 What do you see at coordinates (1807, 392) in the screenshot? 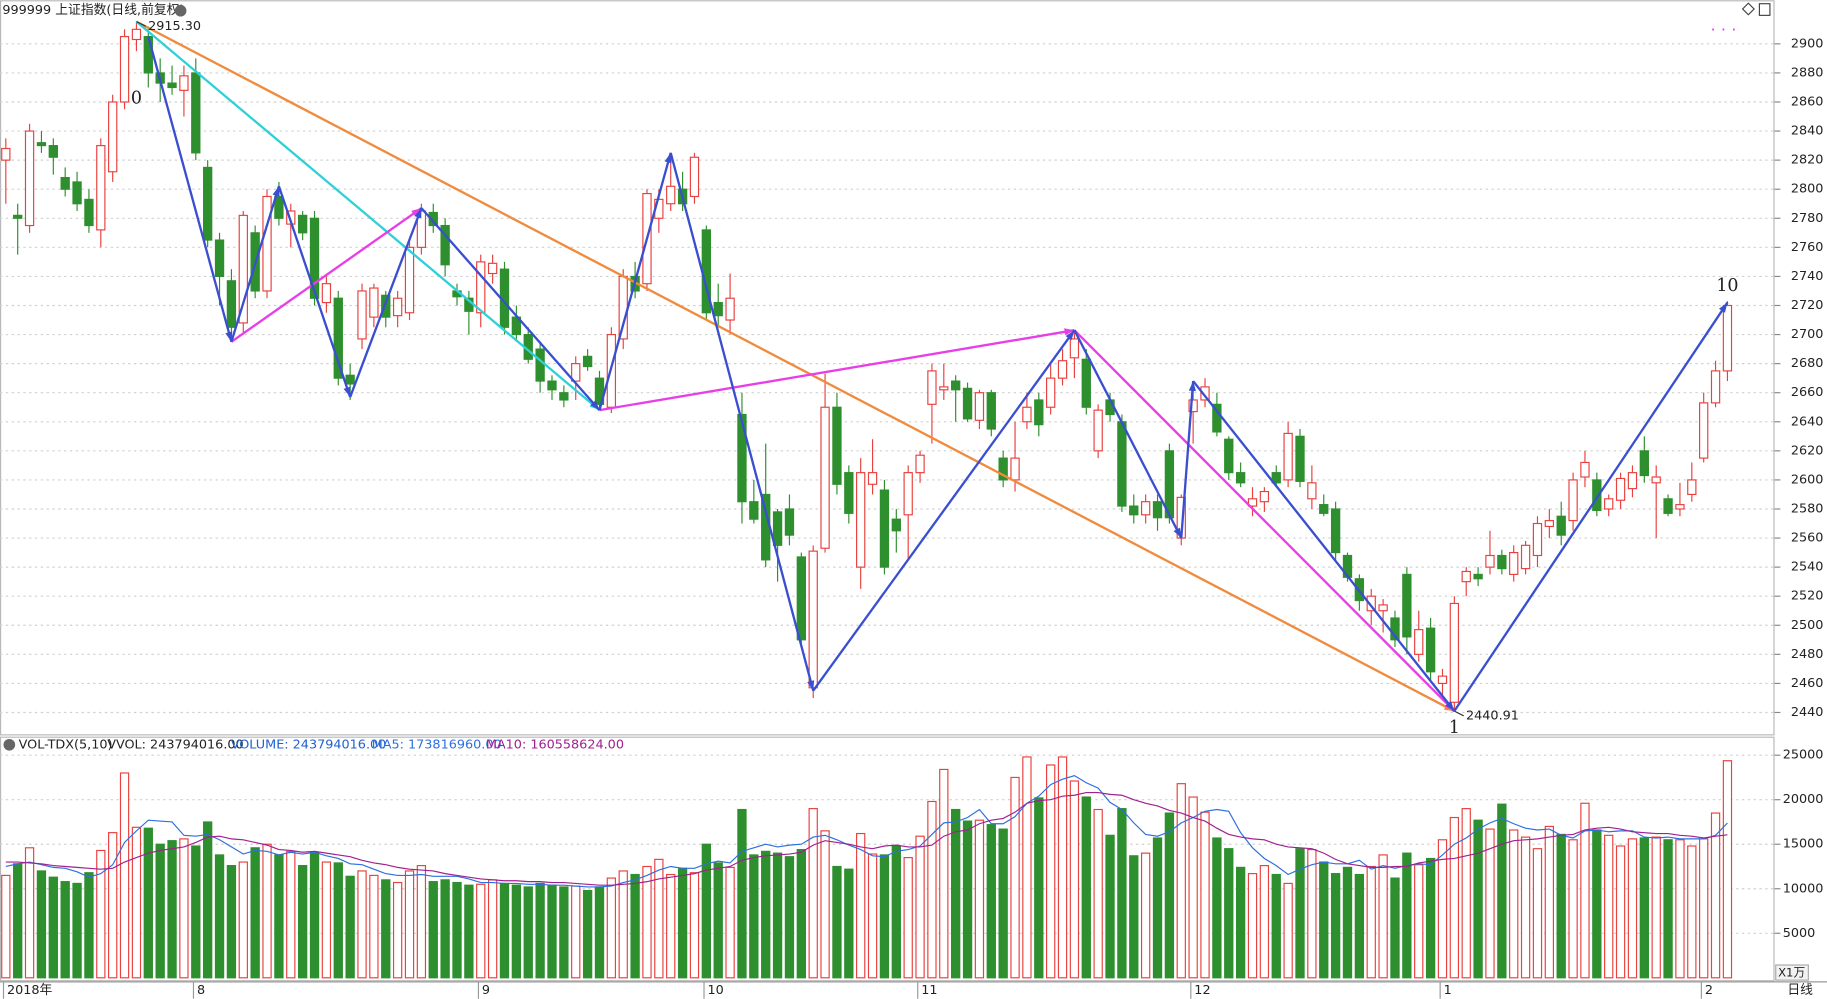
I see `y-tick-label: 2660` at bounding box center [1807, 392].